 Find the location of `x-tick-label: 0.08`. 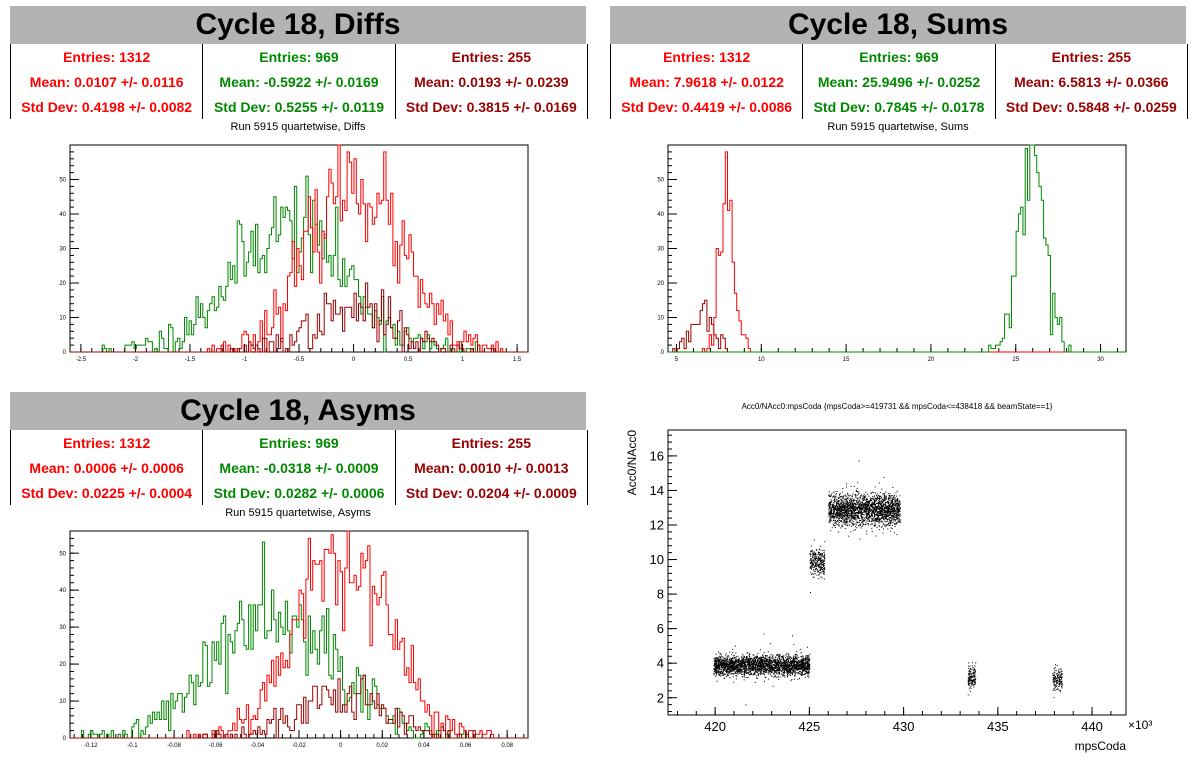

x-tick-label: 0.08 is located at coordinates (507, 746).